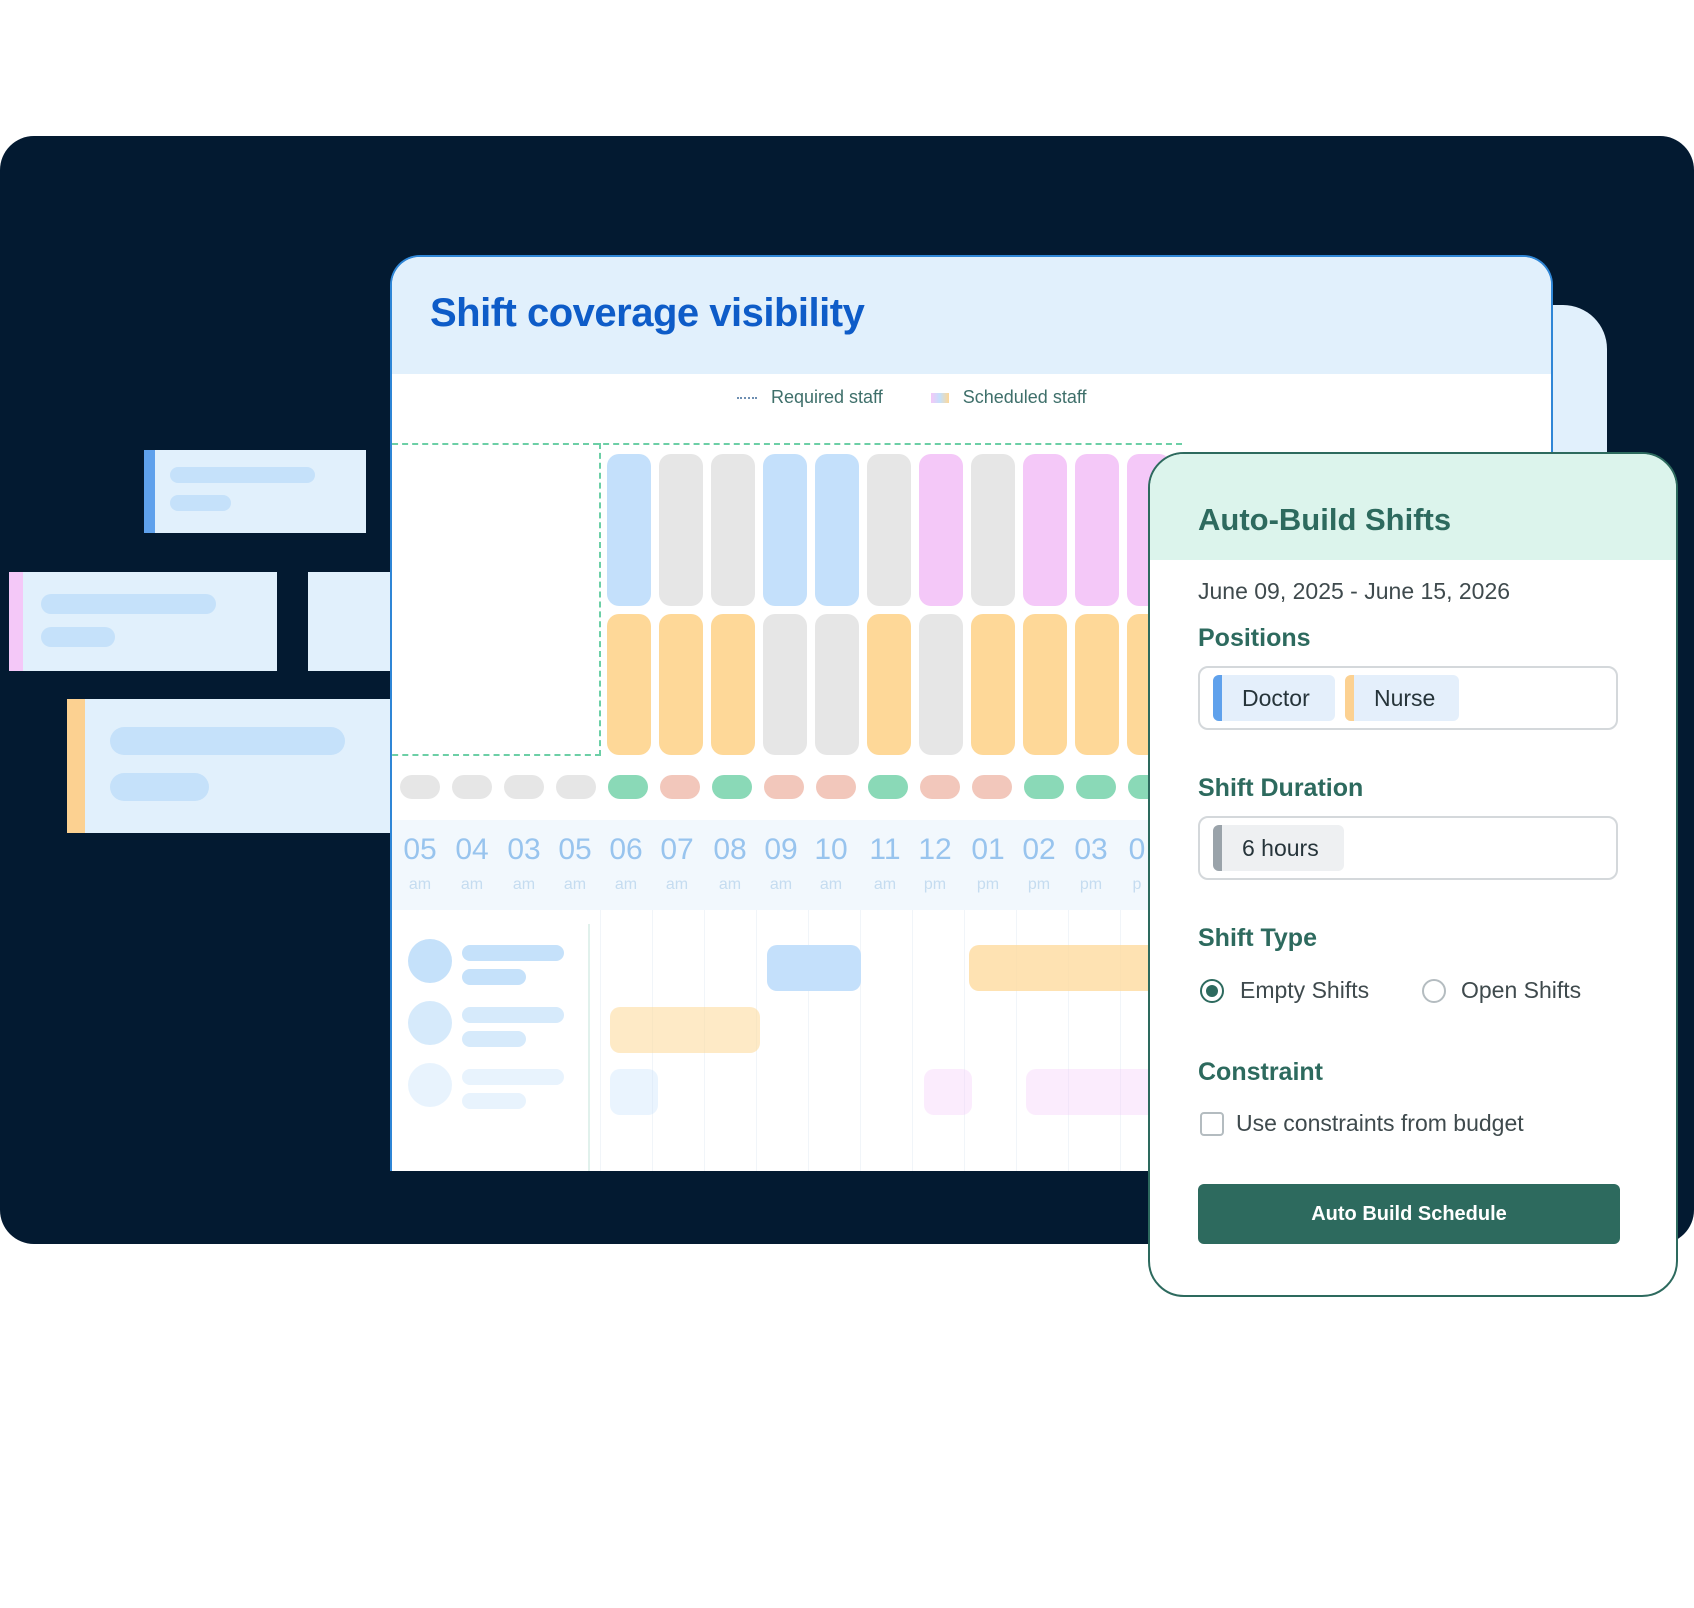 This screenshot has height=1608, width=1694. Describe the element at coordinates (1349, 698) in the screenshot. I see `nurse-color-stripe` at that location.